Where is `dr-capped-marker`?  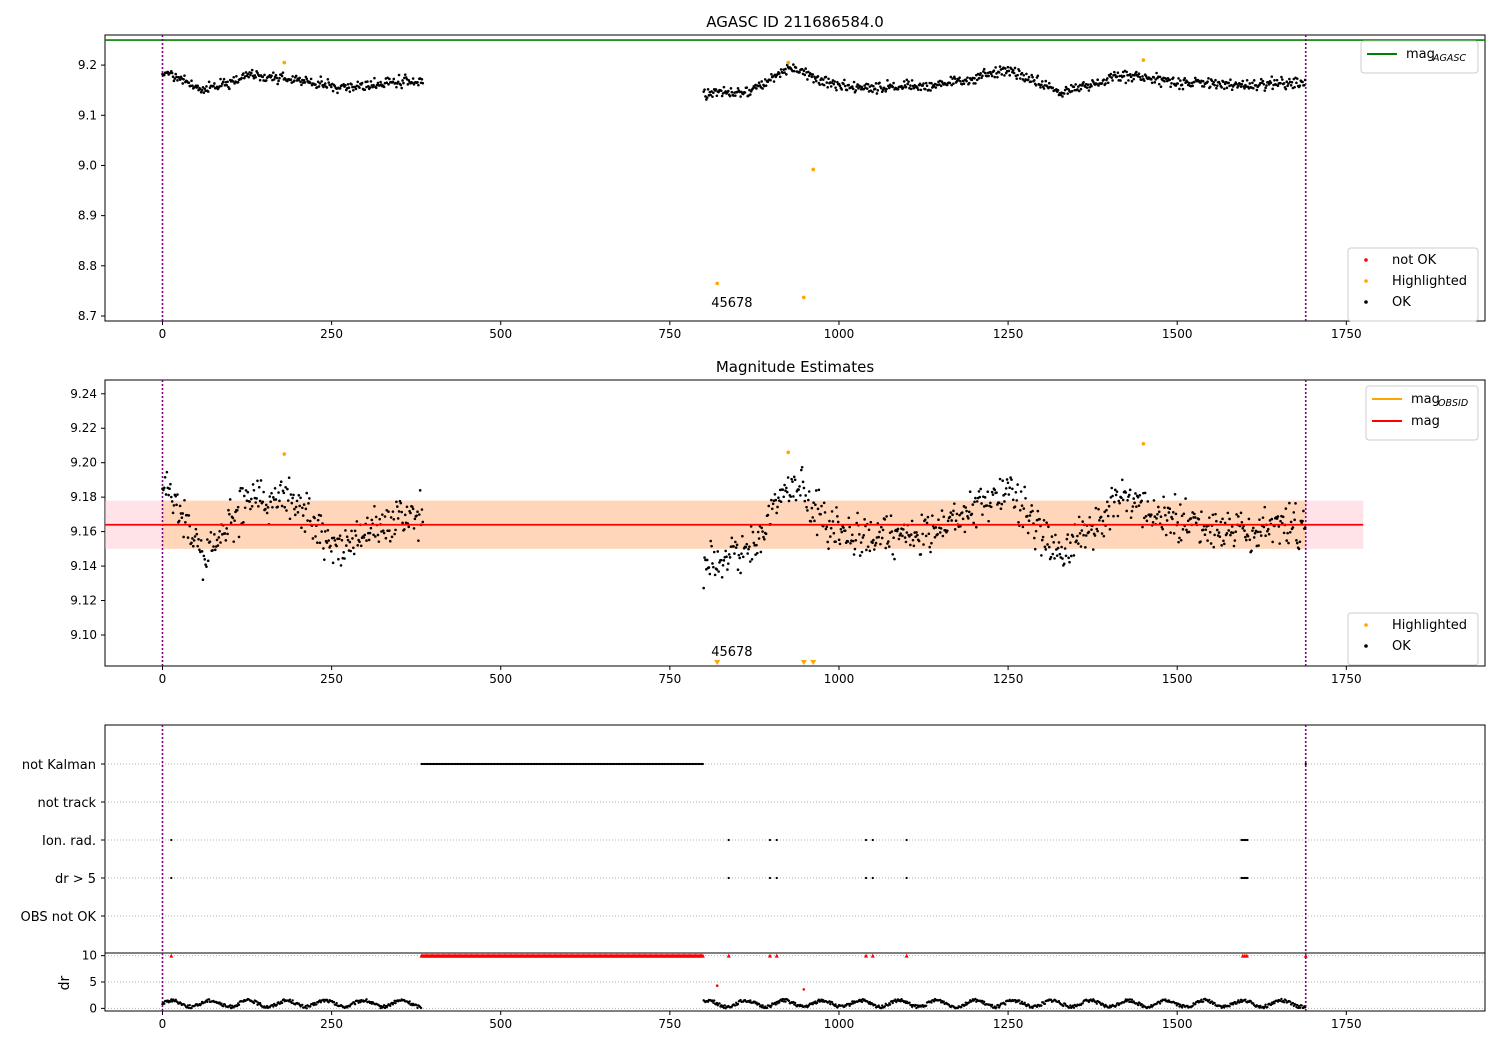
dr-capped-marker is located at coordinates (866, 955).